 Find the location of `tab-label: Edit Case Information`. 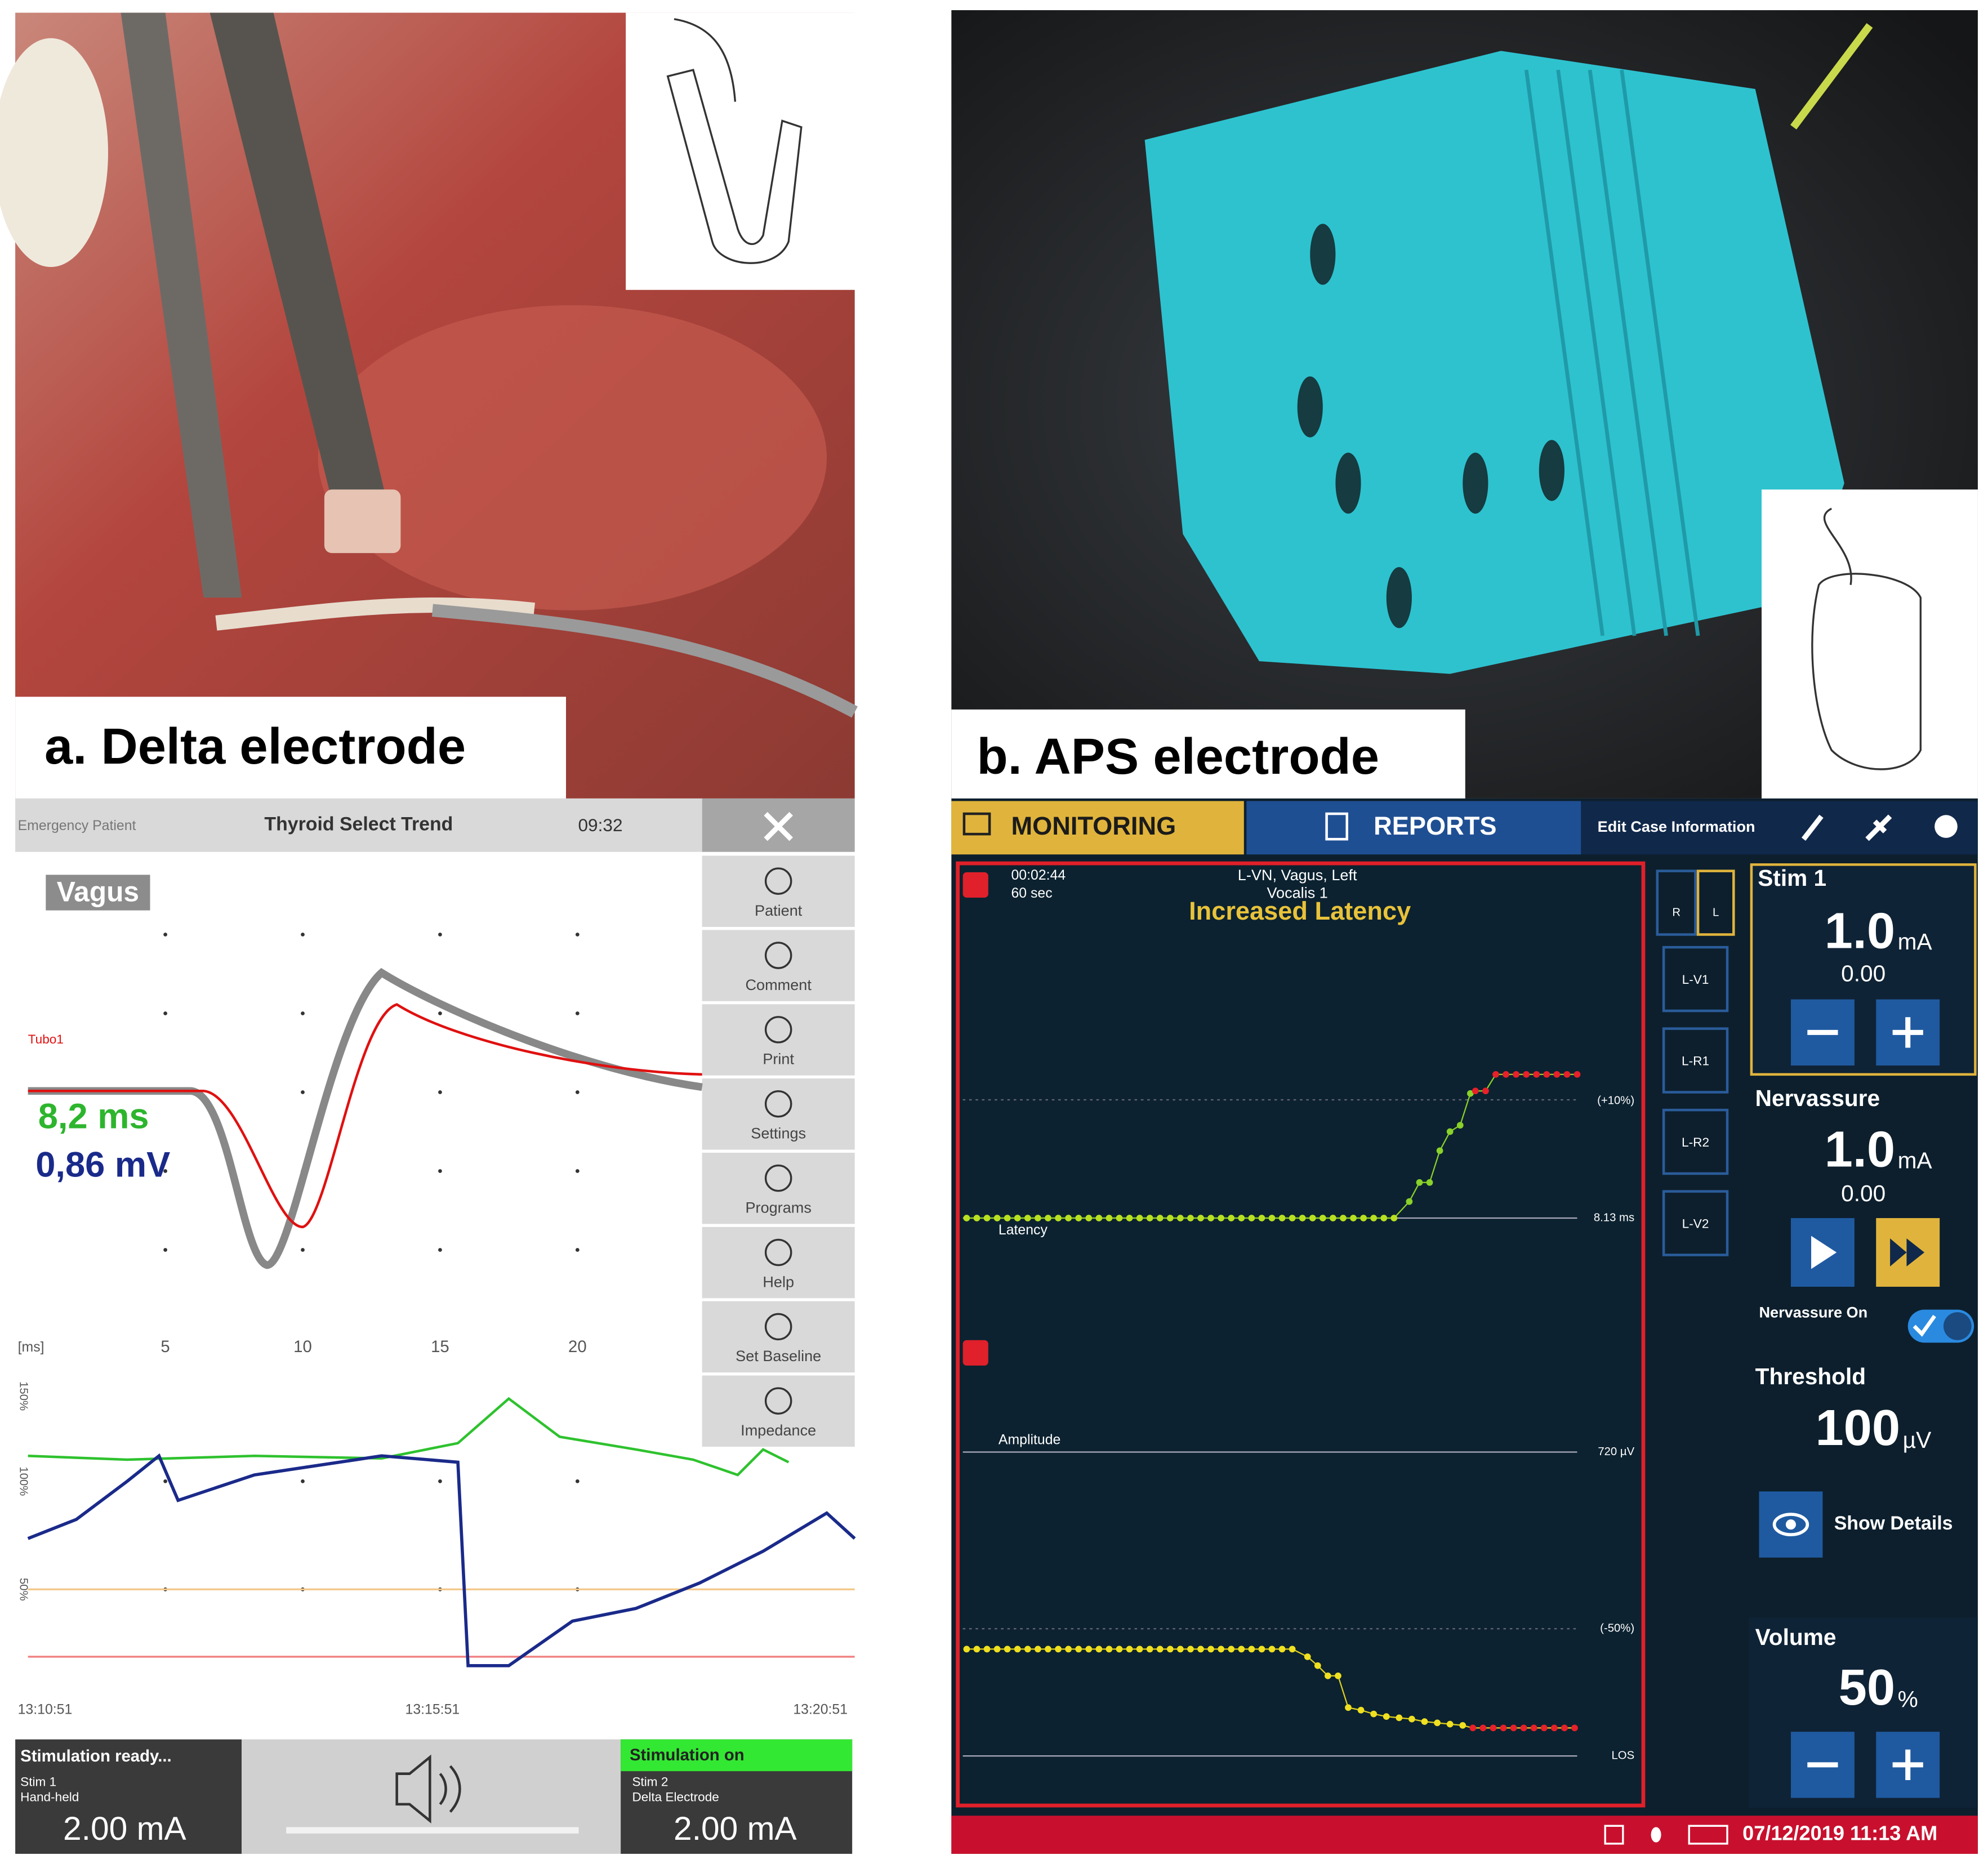

tab-label: Edit Case Information is located at coordinates (1676, 827).